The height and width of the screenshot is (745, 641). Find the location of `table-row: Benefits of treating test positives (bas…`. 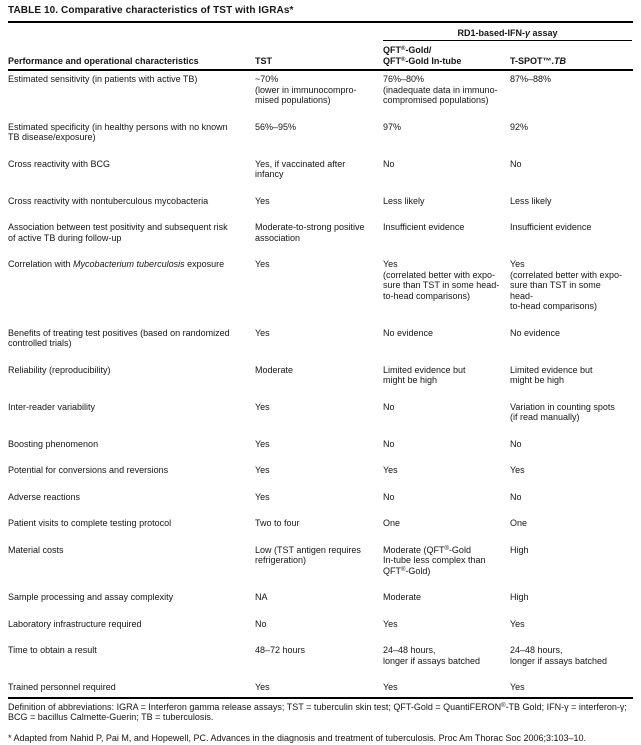

table-row: Benefits of treating test positives (bas… is located at coordinates (320, 343).